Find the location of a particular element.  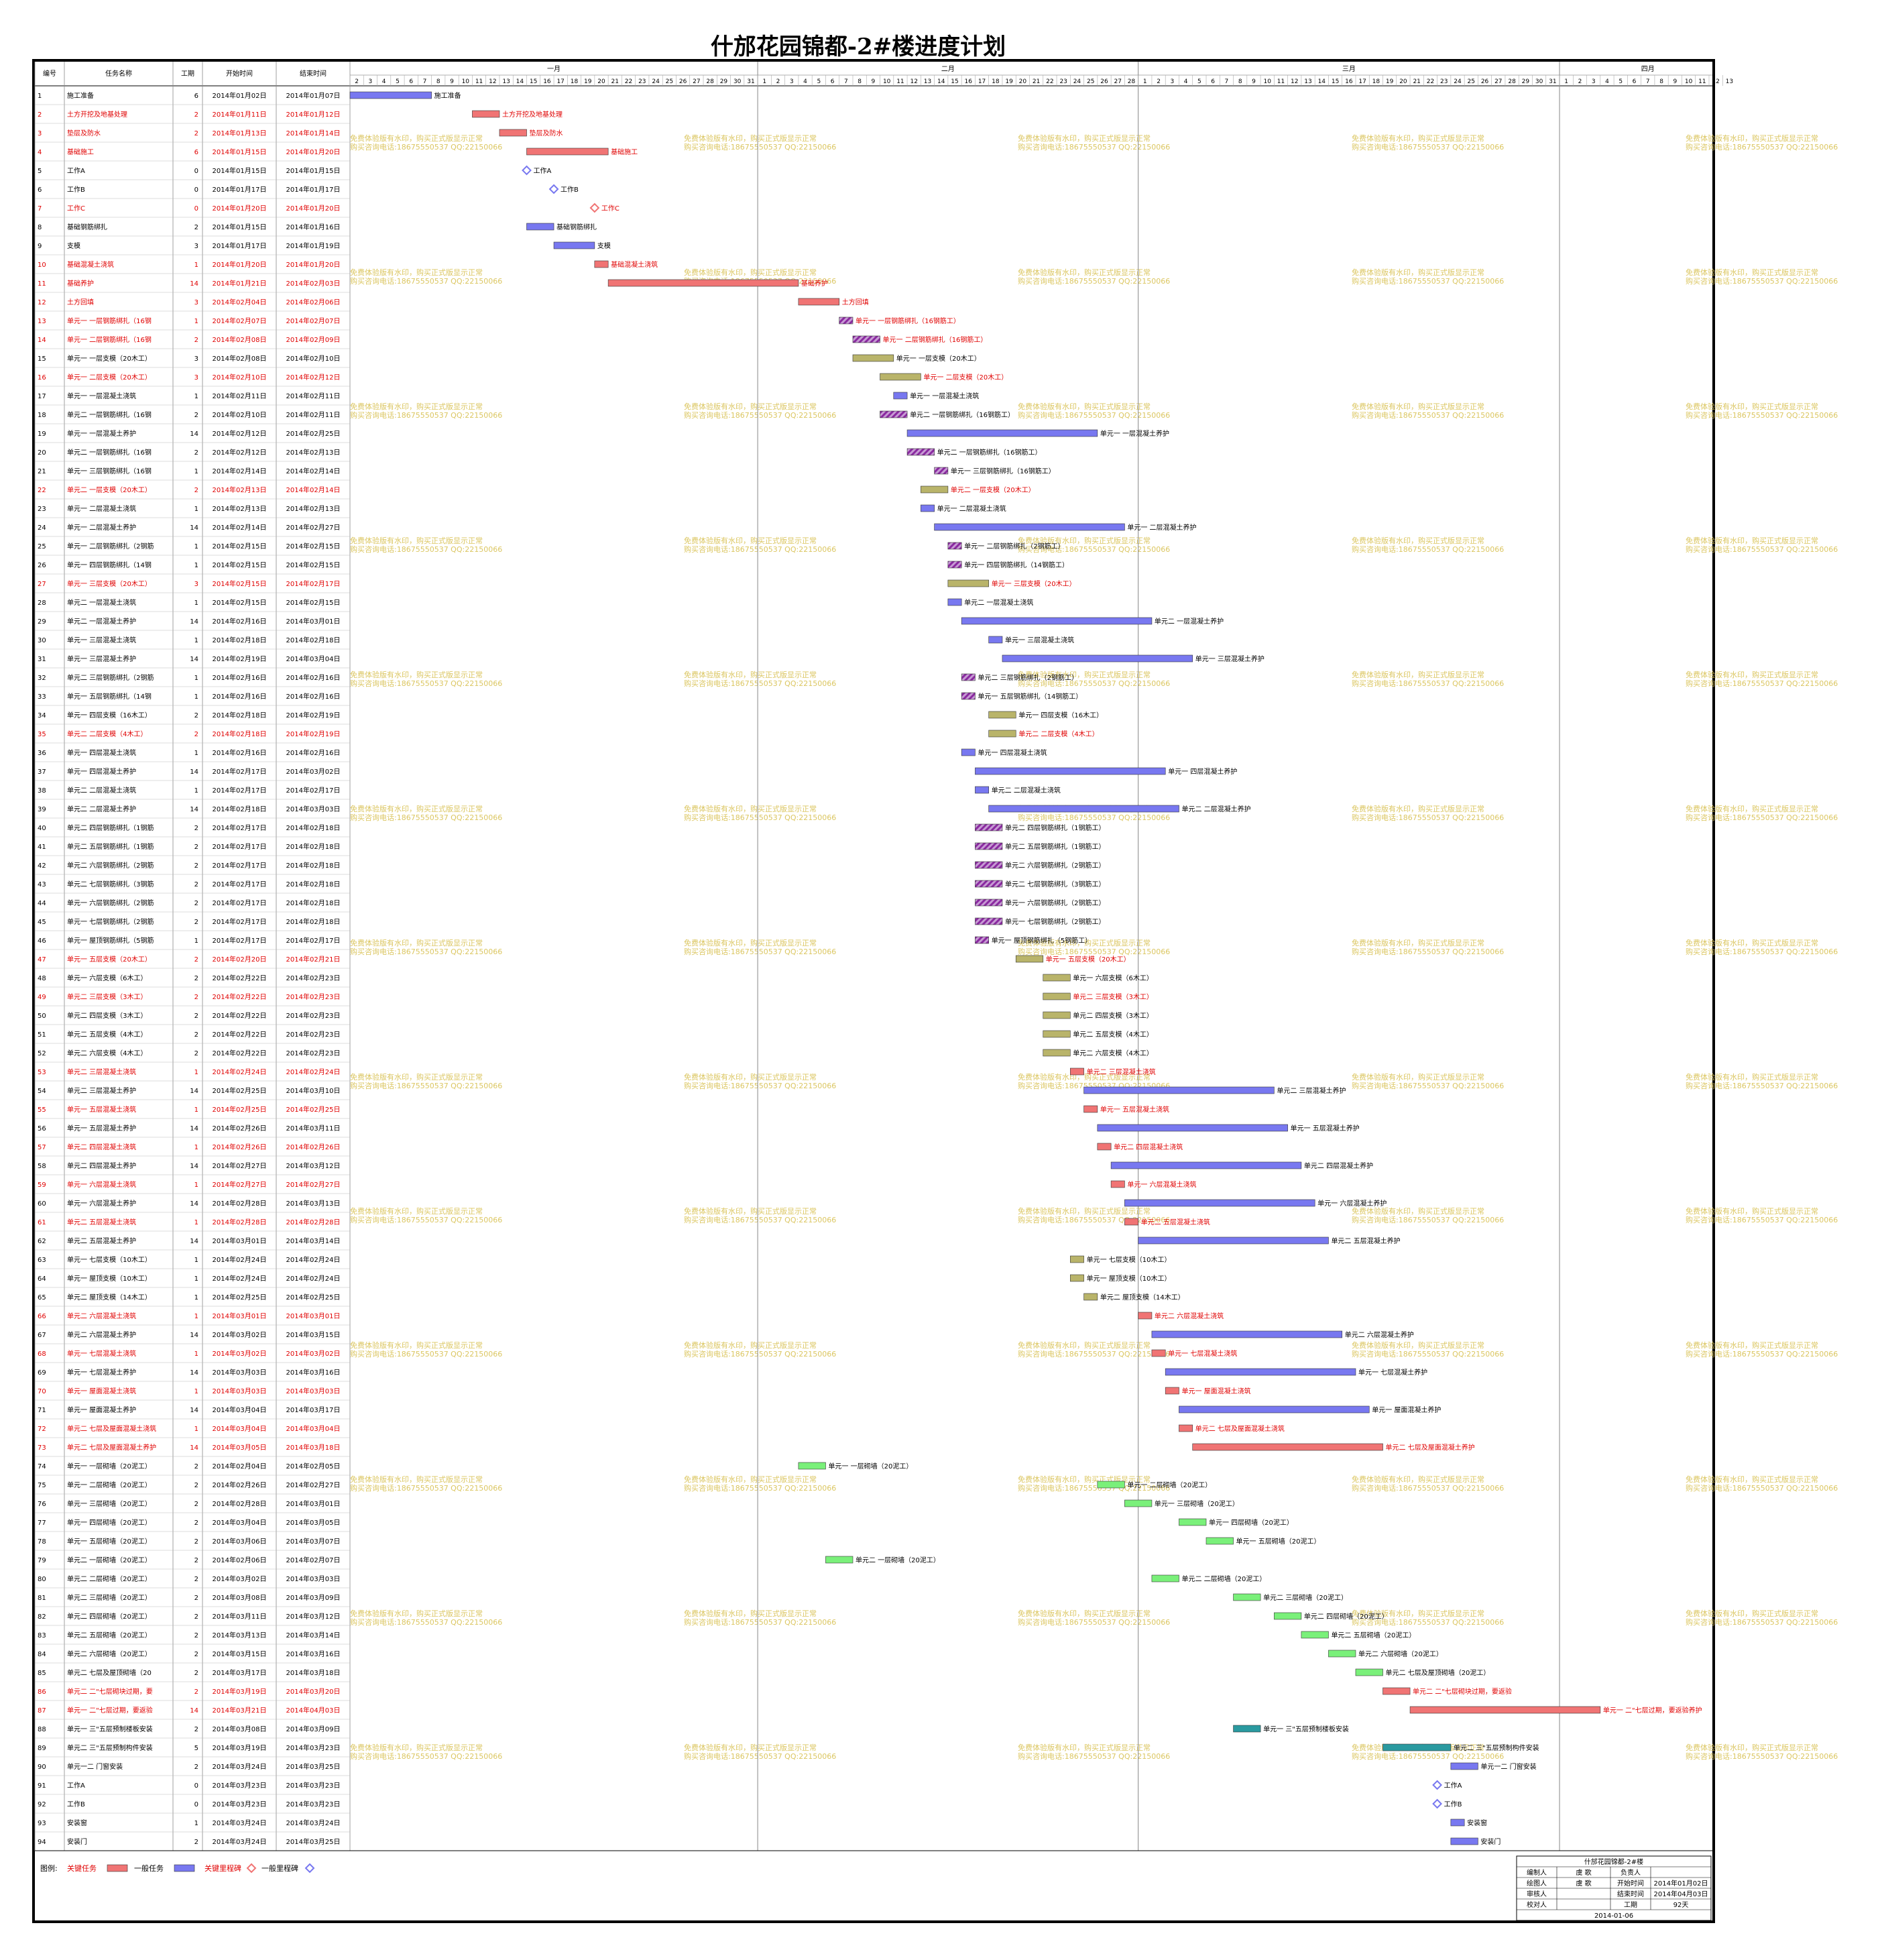

task-start: 2014年02月22日 is located at coordinates (240, 1034).